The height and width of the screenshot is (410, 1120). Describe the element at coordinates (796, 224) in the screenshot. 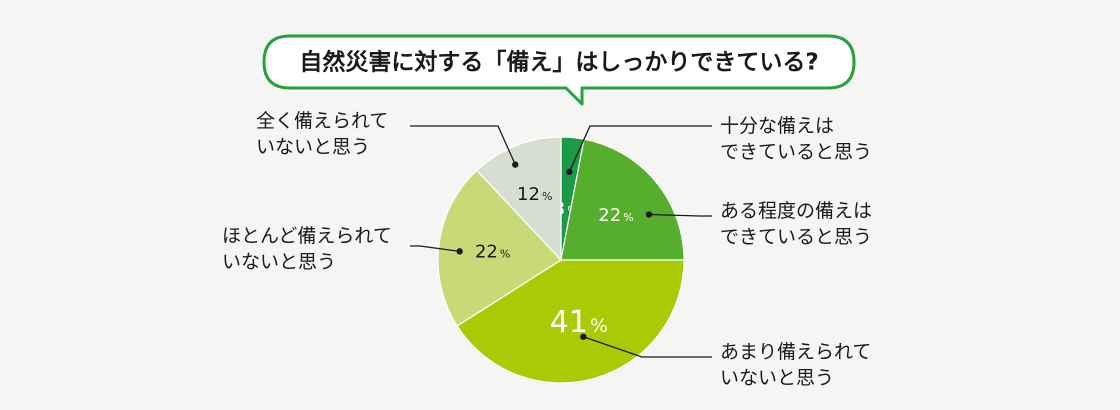

I see `category-label: ある程度の備えはできていると思う` at that location.